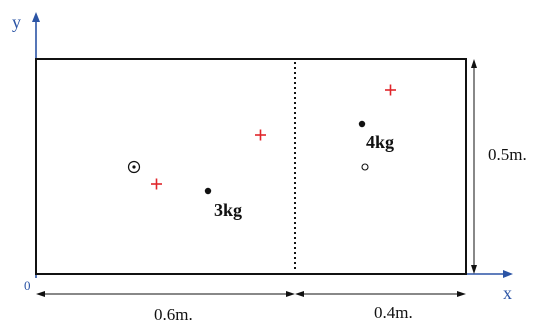 The width and height of the screenshot is (540, 323). I want to click on right-width-arrow-right, so click(461, 294).